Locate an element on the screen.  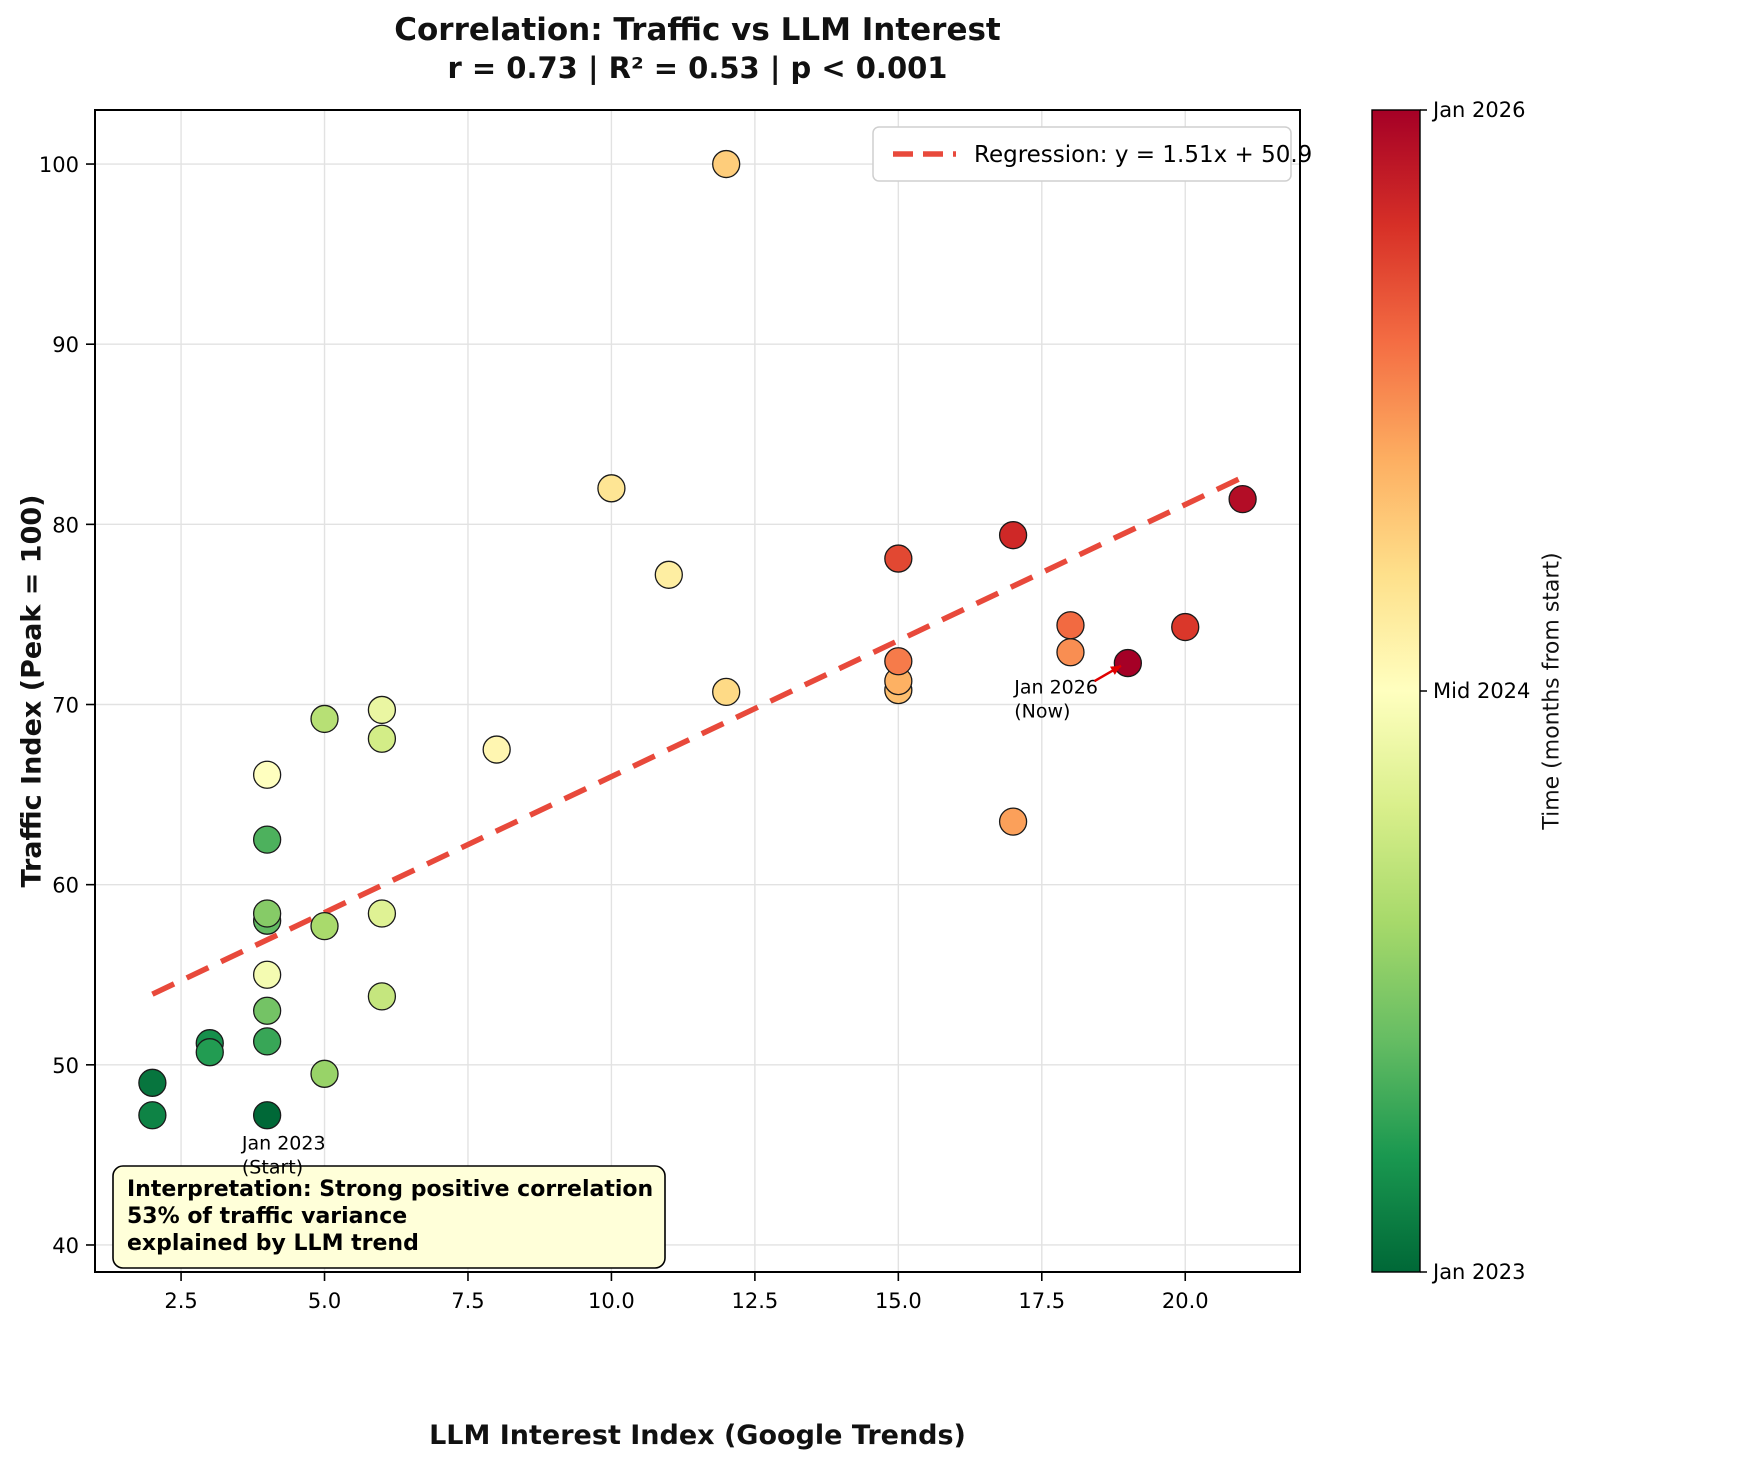
annotation-text: (Now) is located at coordinates (1042, 712).